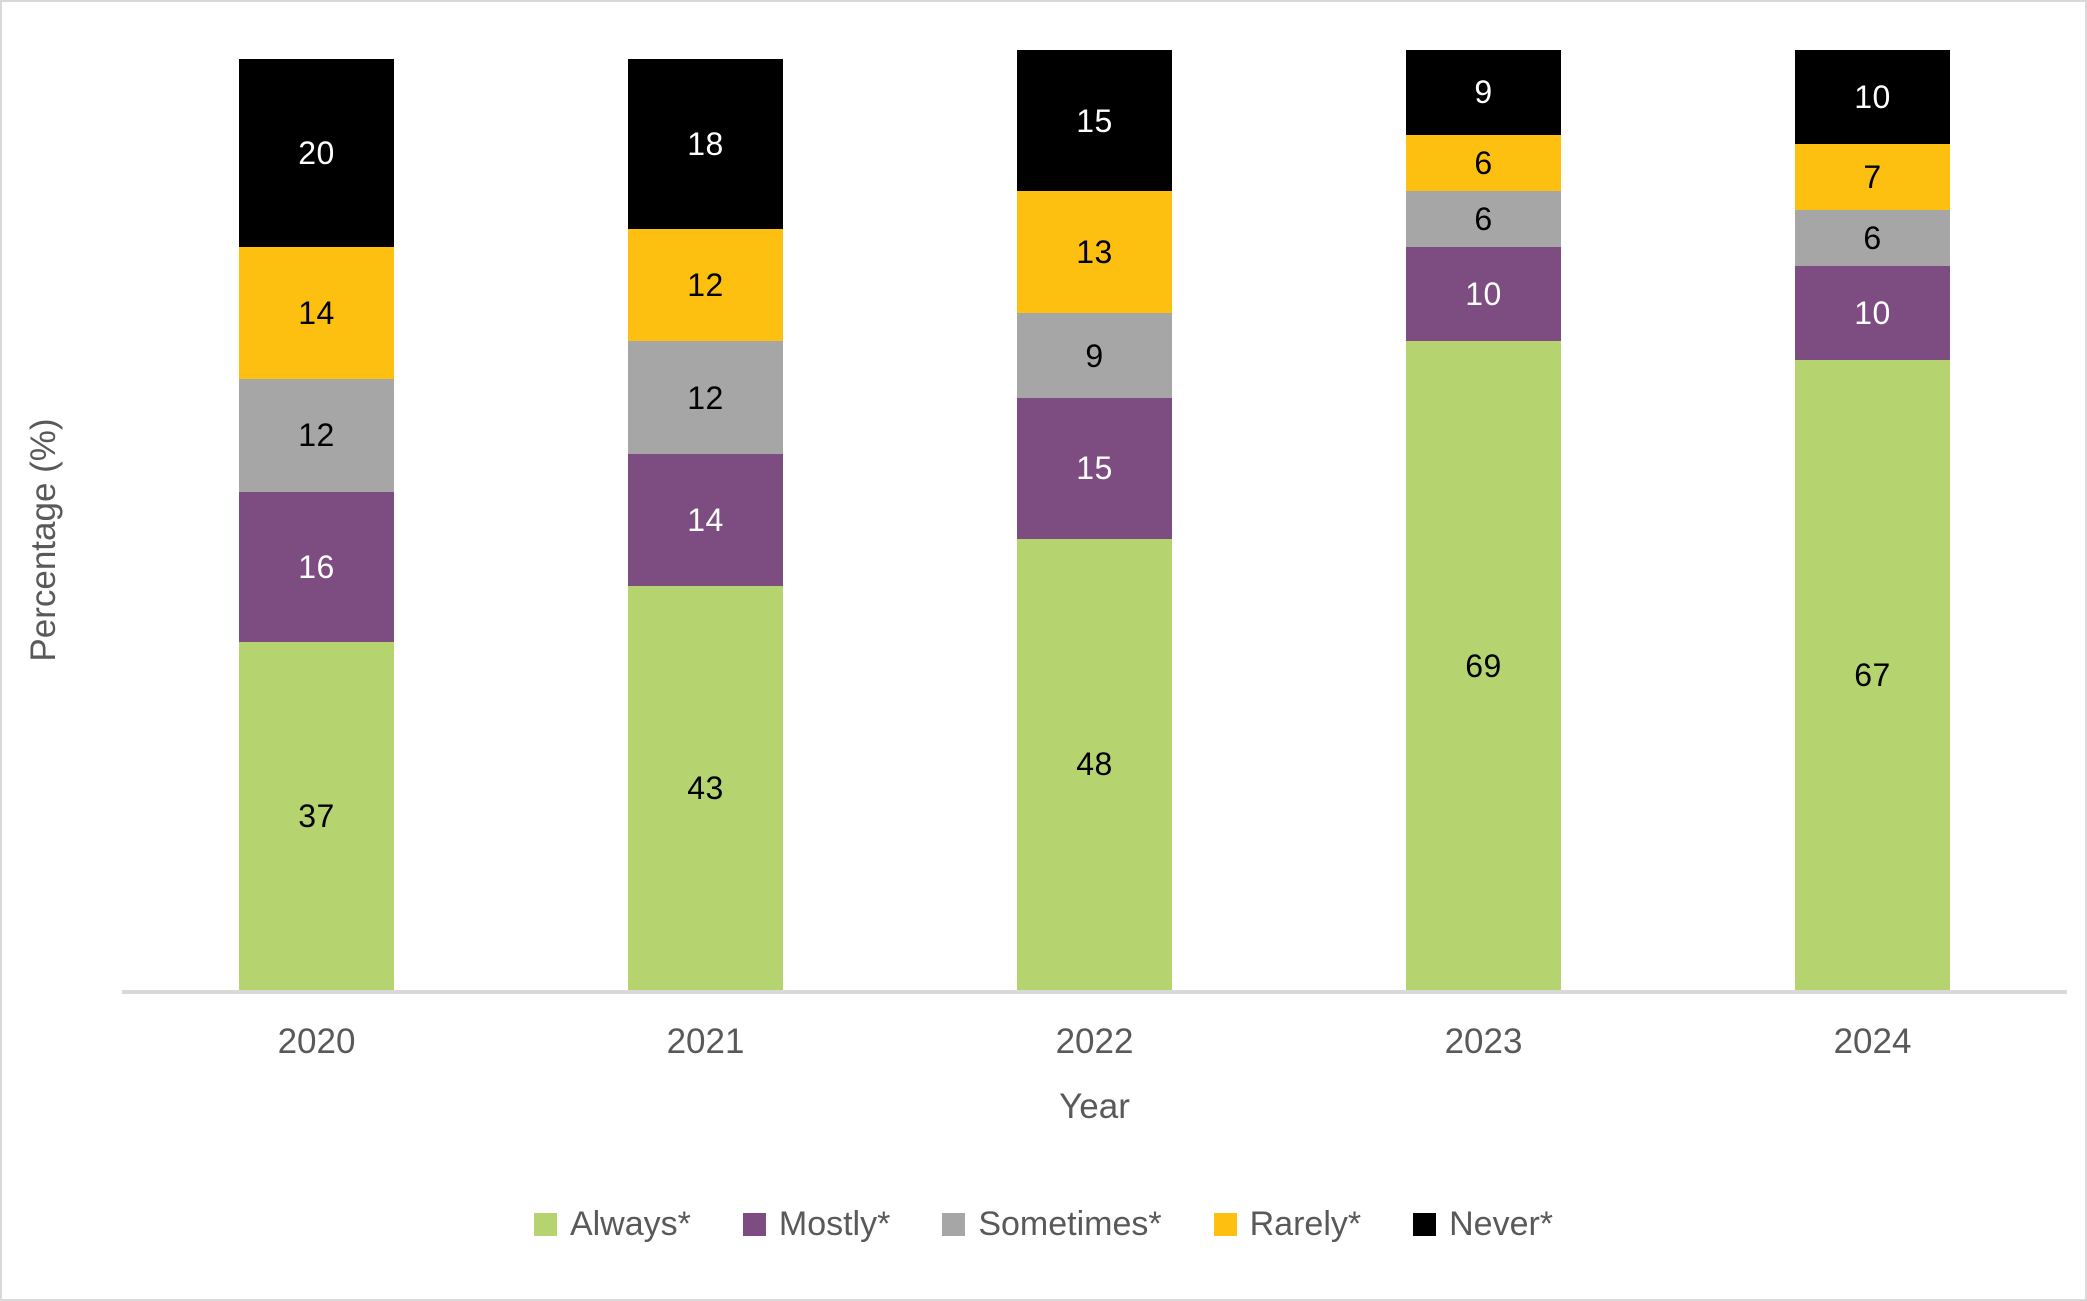 The width and height of the screenshot is (2087, 1301). I want to click on bar-value-label: 67, so click(1872, 675).